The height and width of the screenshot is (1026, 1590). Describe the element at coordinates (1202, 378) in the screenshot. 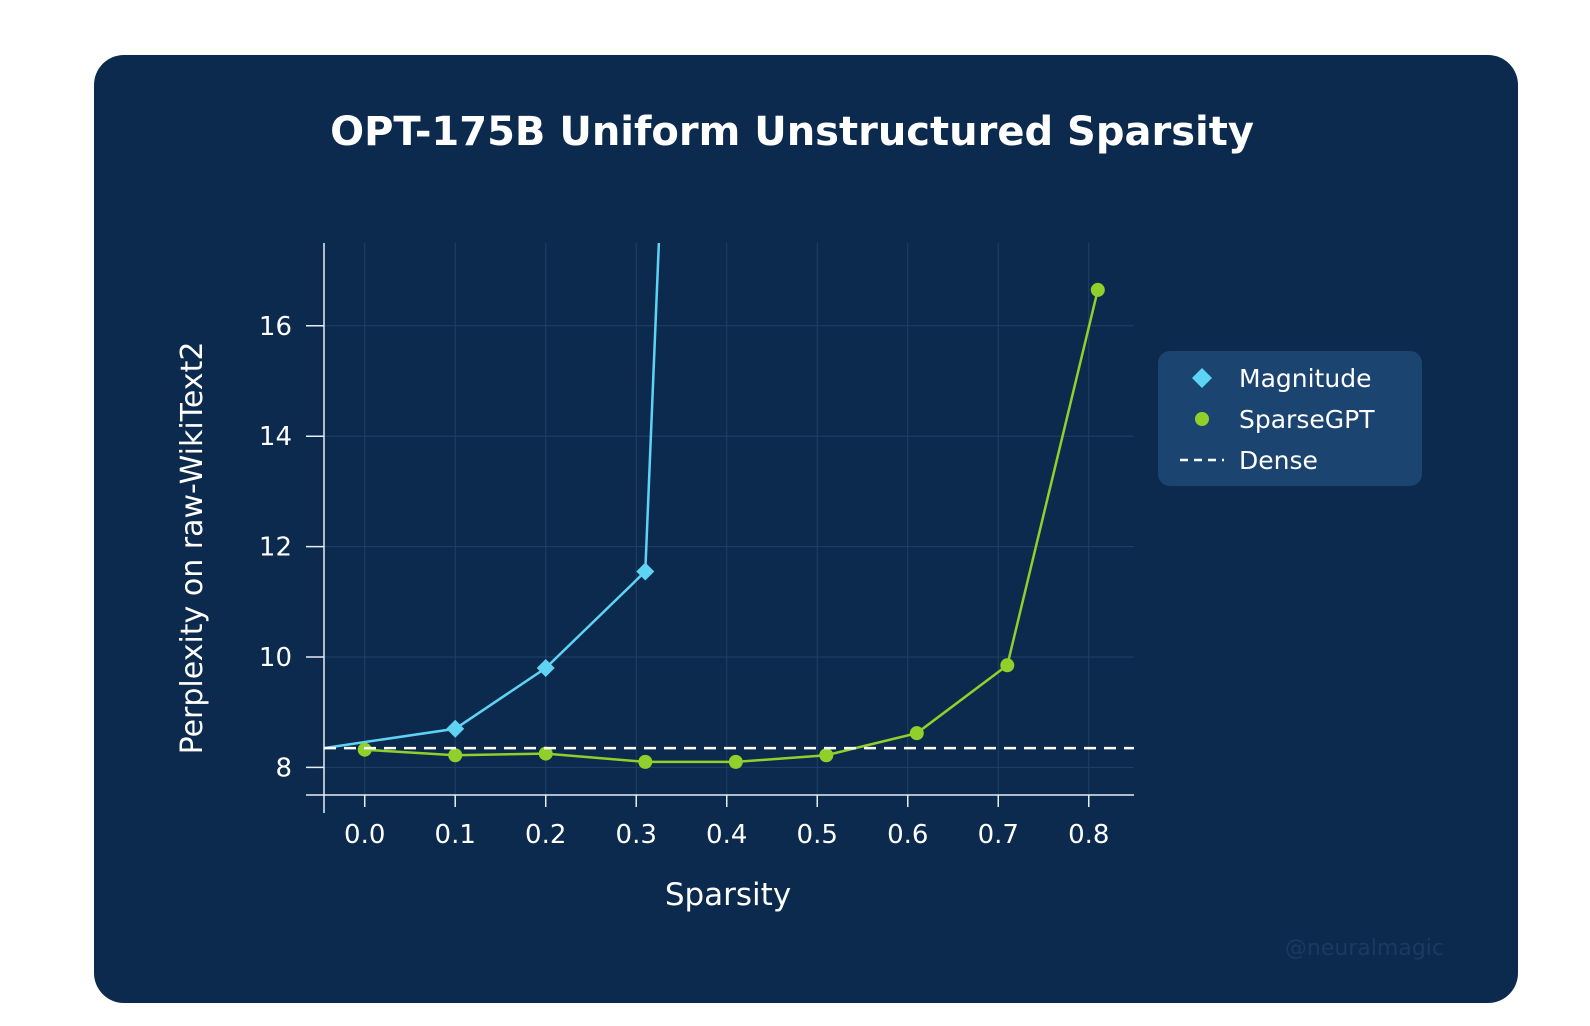

I see `legend-diamond-icon` at that location.